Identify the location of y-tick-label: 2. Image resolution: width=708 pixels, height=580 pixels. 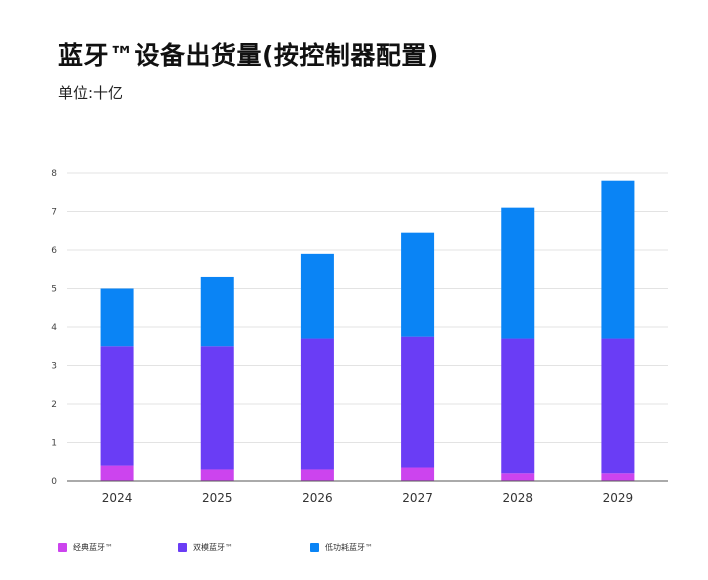
(54, 405).